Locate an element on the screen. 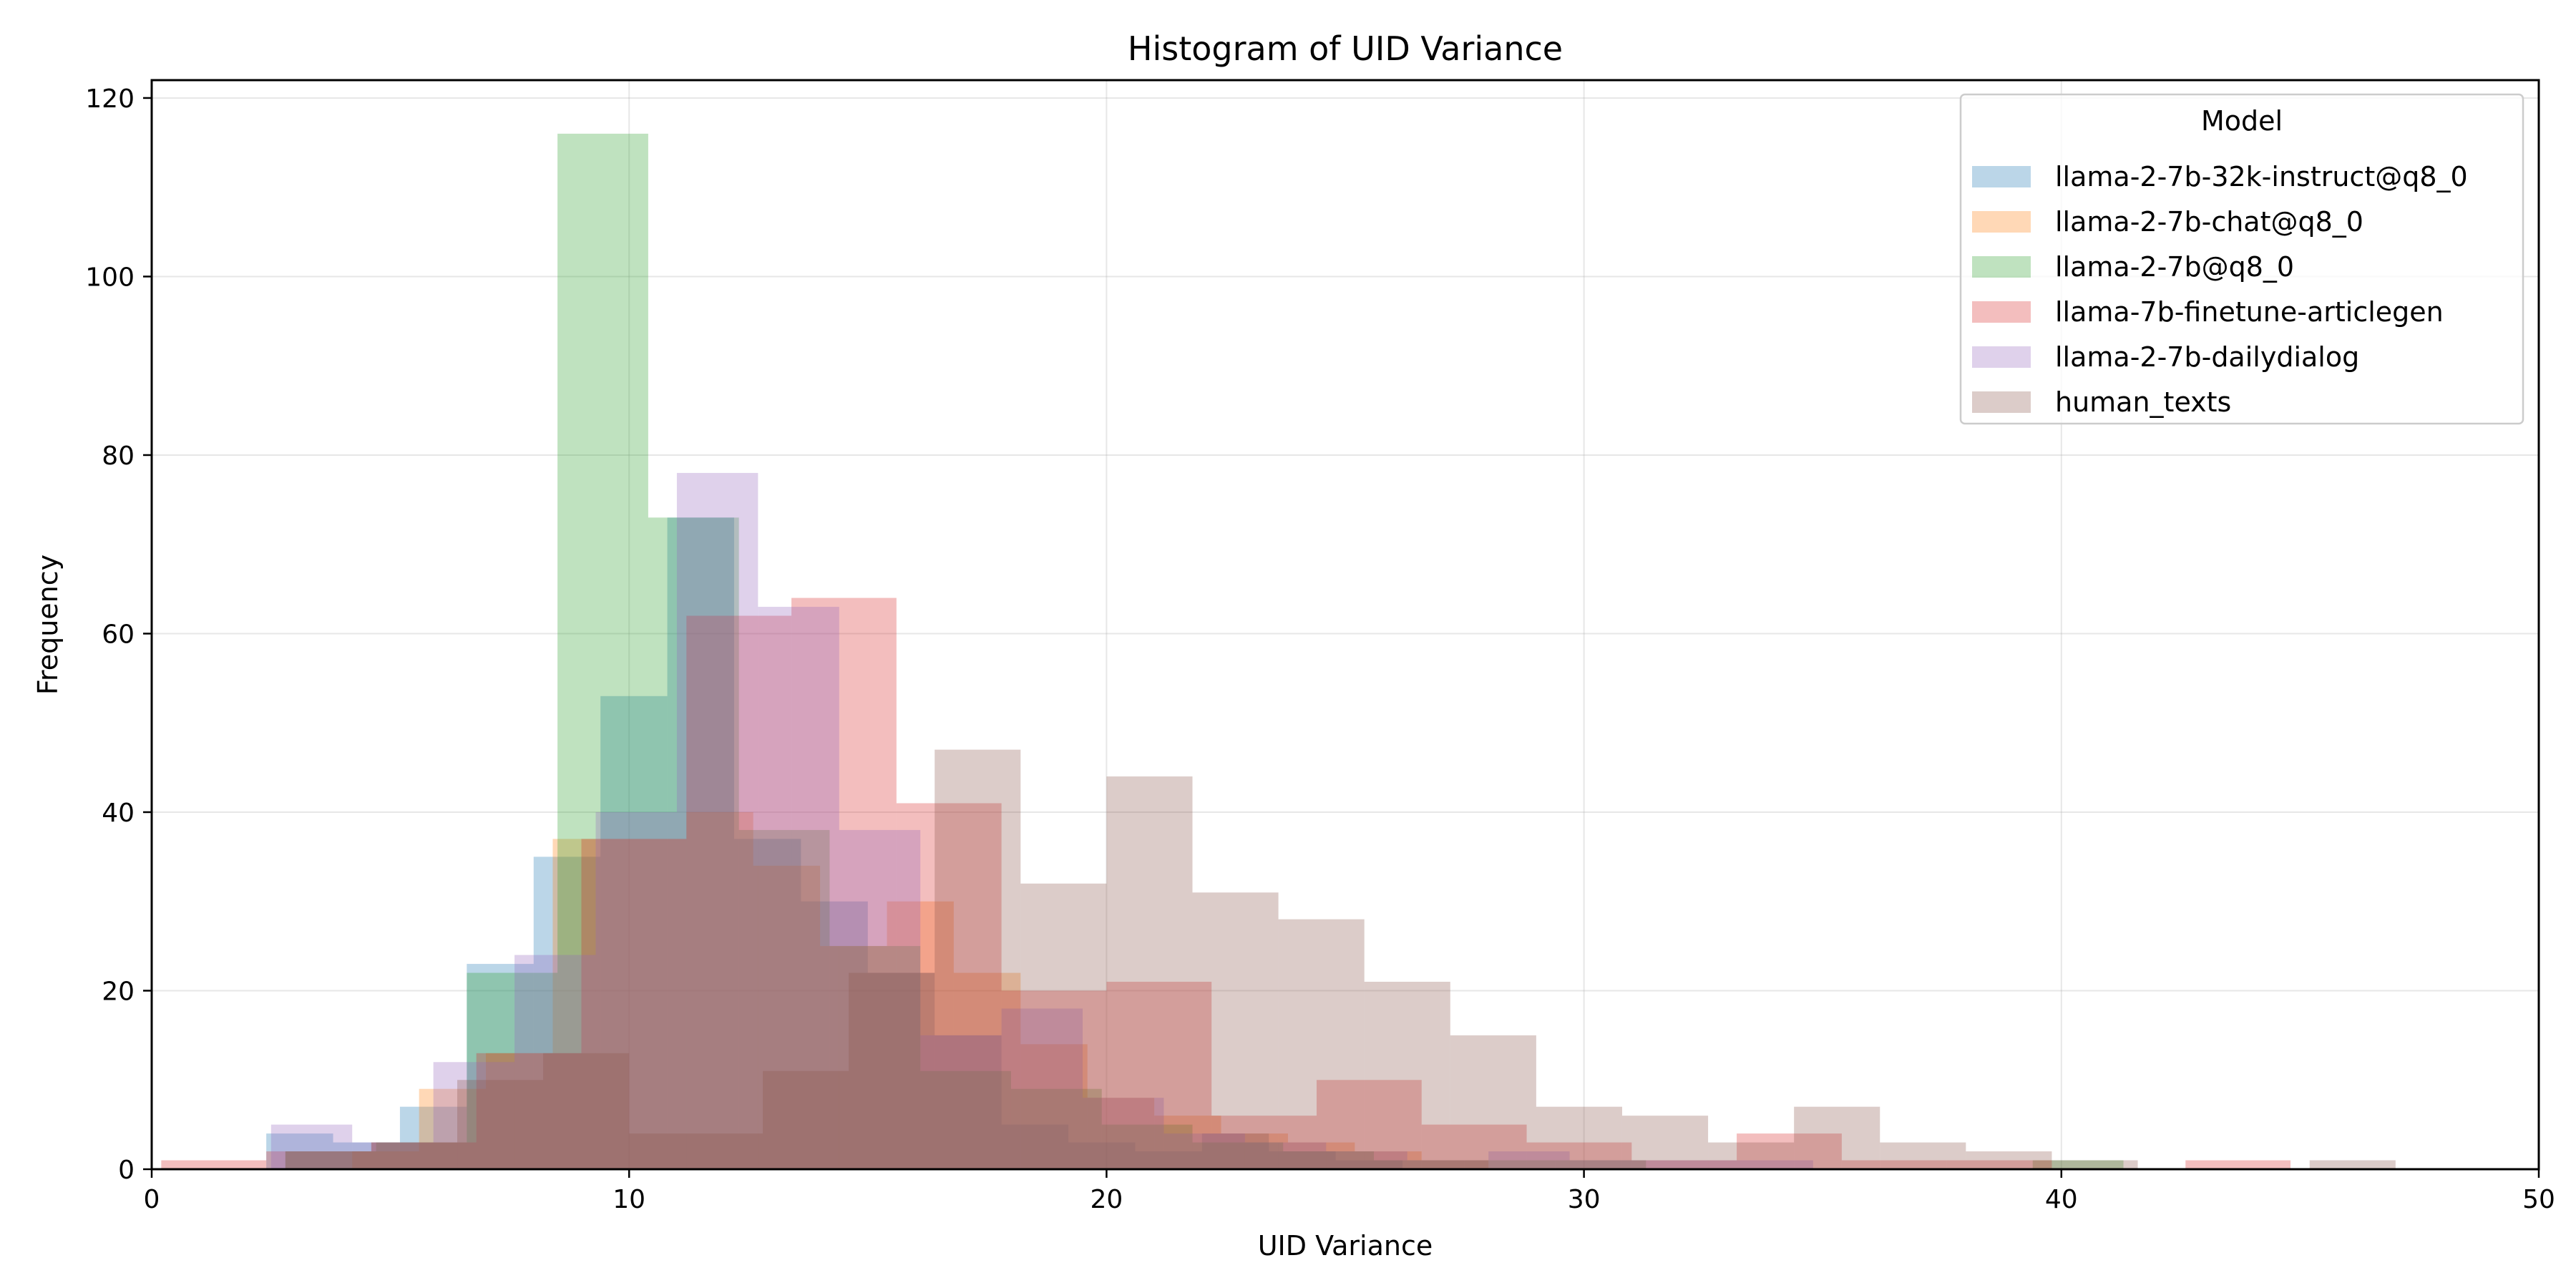 The width and height of the screenshot is (2576, 1288). legend-entry-label: llama-2-7b-chat@q8_0 is located at coordinates (2209, 222).